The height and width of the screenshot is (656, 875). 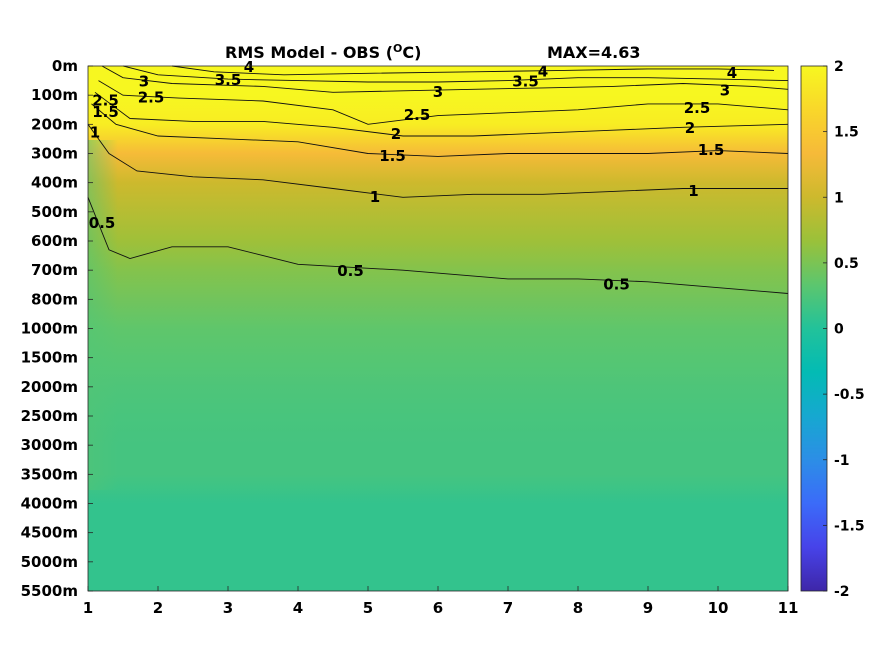 What do you see at coordinates (438, 608) in the screenshot?
I see `x-tick-label: 6` at bounding box center [438, 608].